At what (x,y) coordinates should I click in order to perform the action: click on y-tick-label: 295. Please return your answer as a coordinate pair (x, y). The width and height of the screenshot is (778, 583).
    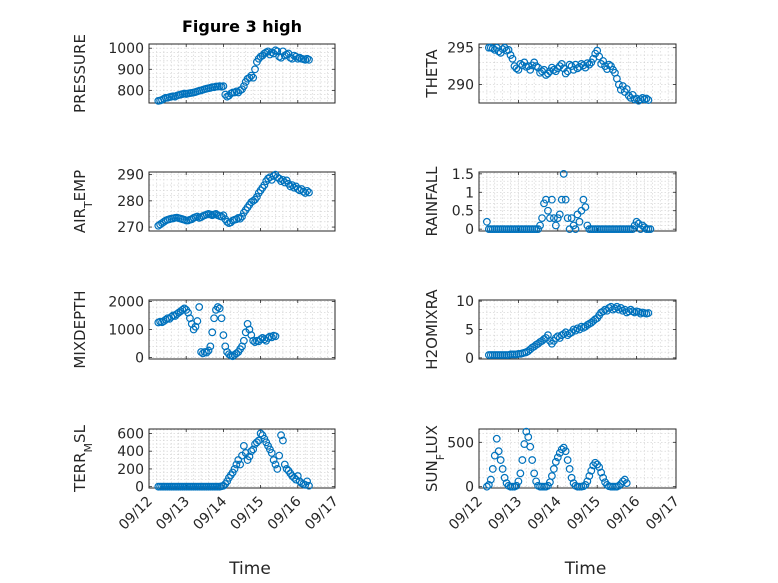
    Looking at the image, I should click on (460, 49).